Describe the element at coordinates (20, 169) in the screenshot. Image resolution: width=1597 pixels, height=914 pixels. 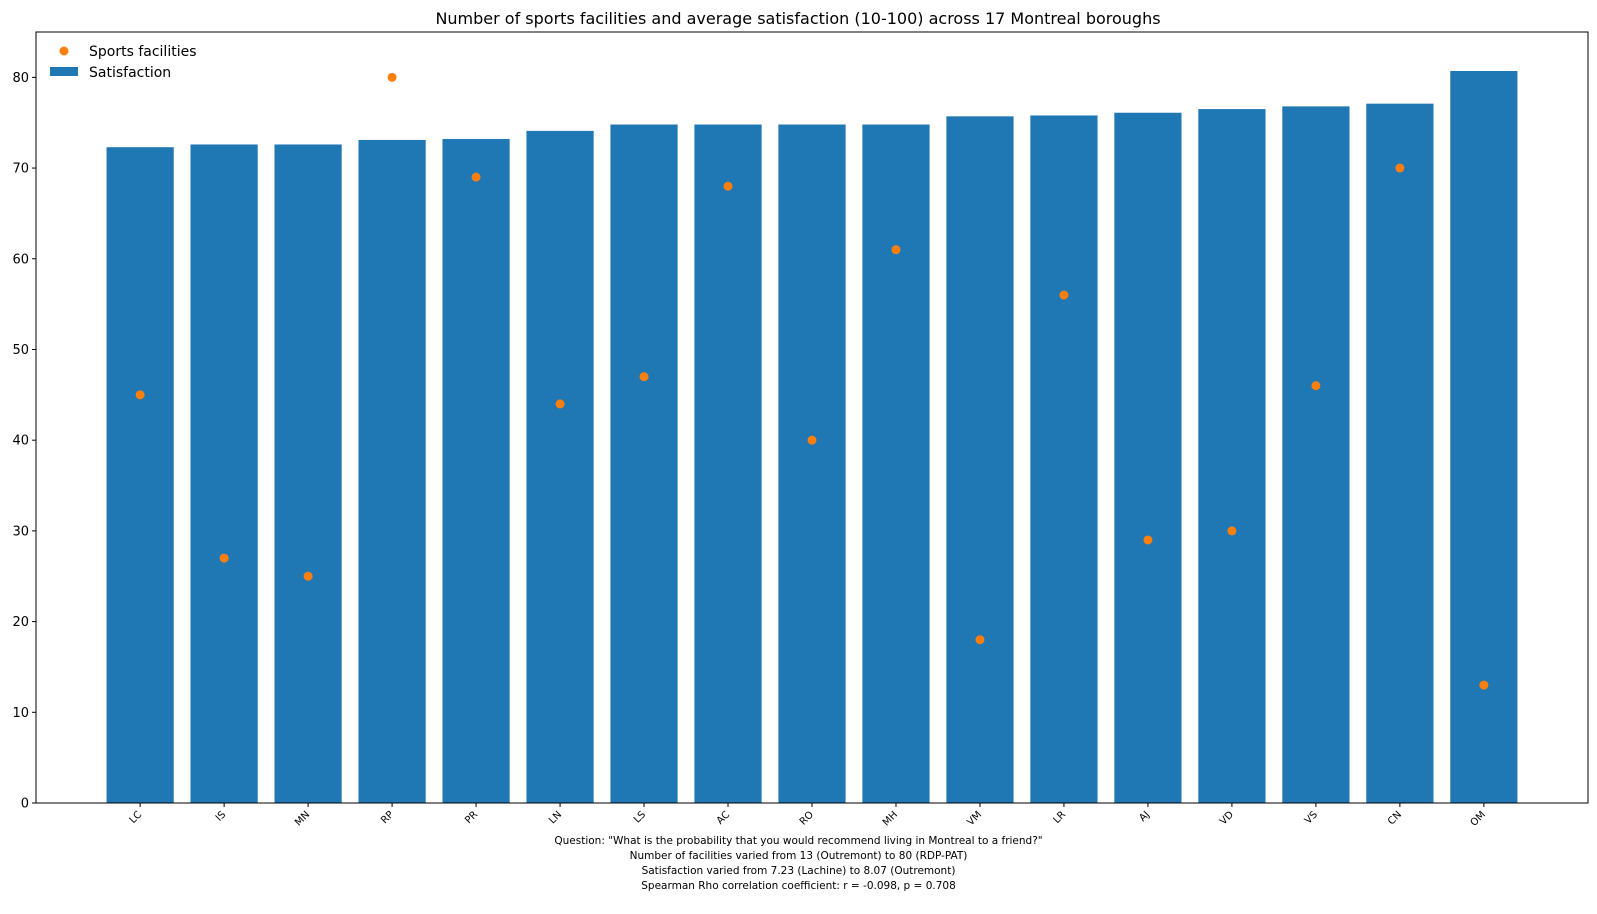
I see `y-tick-label: 70` at that location.